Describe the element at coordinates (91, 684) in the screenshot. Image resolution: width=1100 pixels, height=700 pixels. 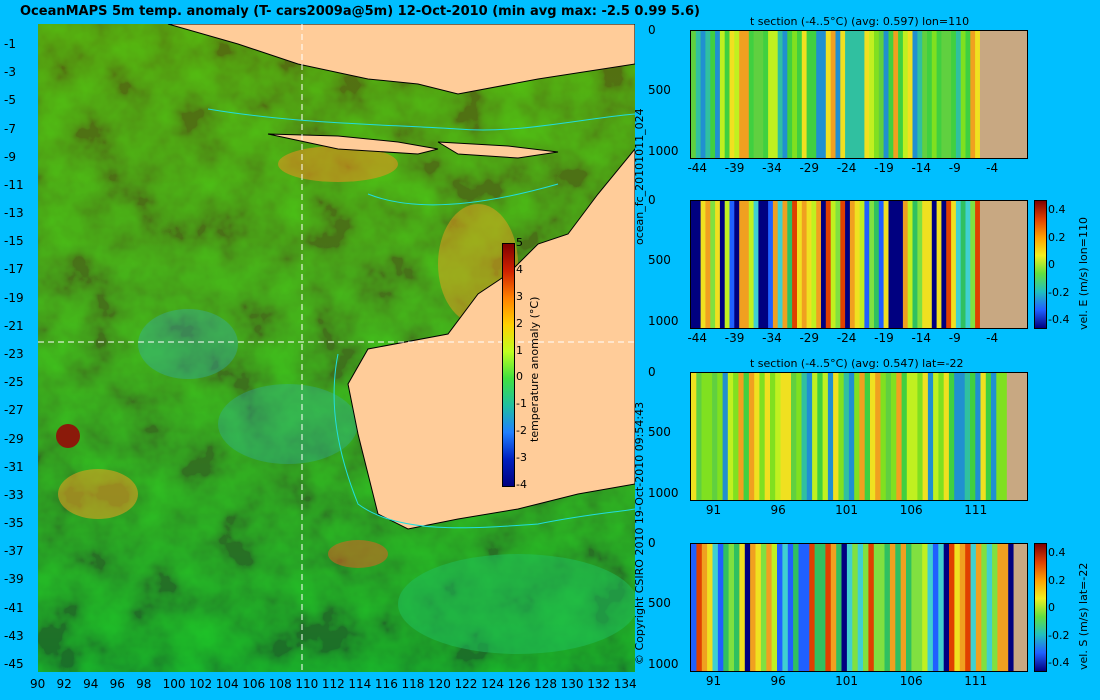
I see `map-x-tick: 94` at that location.